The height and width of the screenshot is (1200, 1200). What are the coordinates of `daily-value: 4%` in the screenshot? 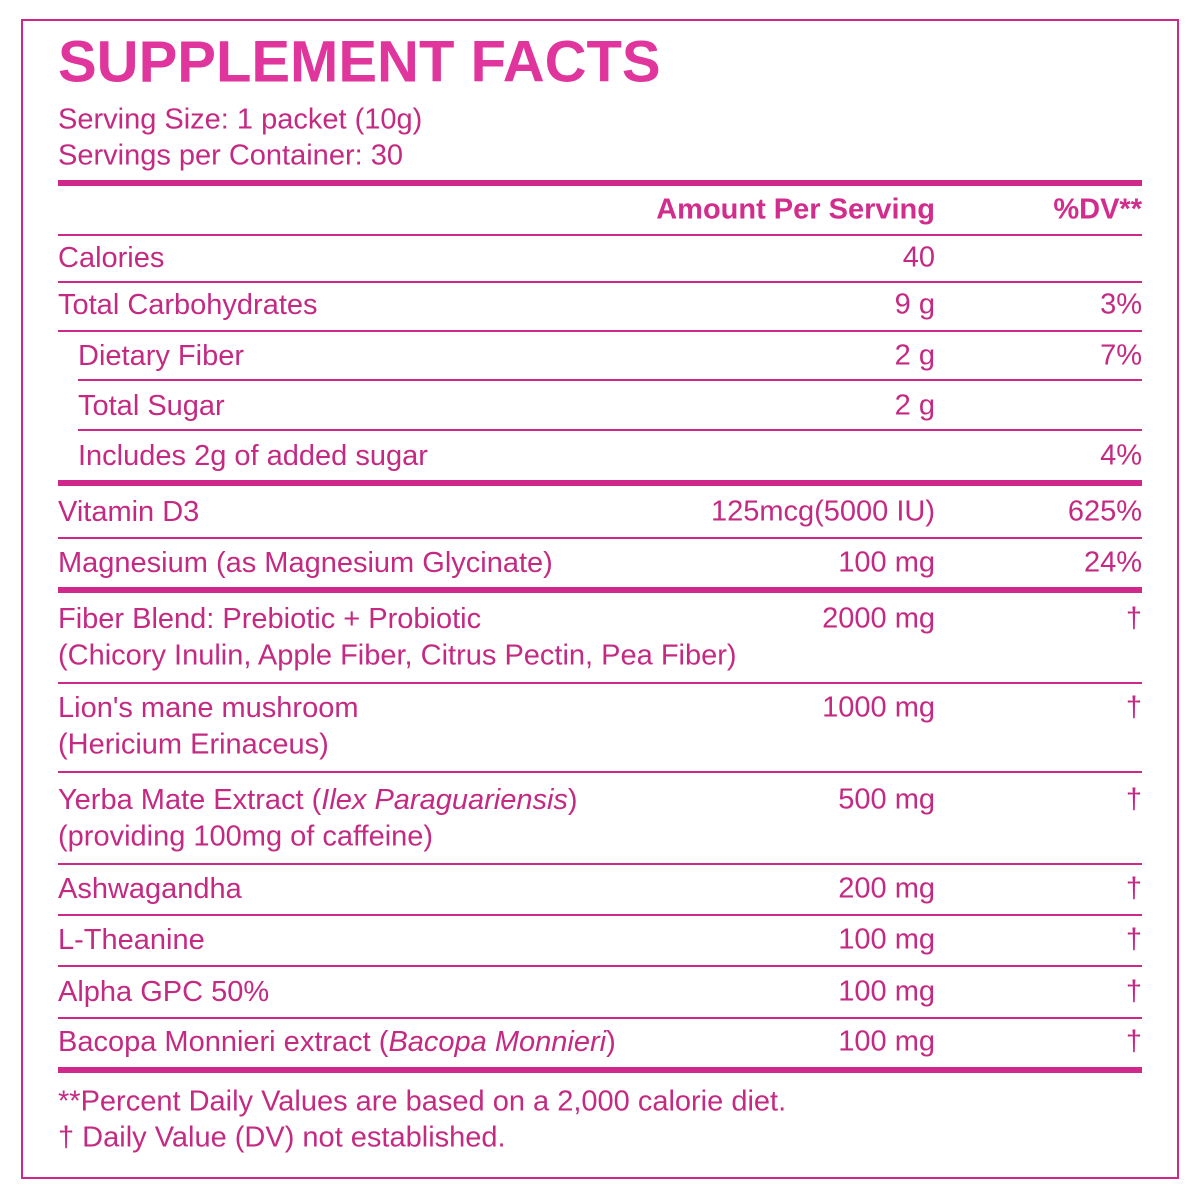 It's located at (1121, 456).